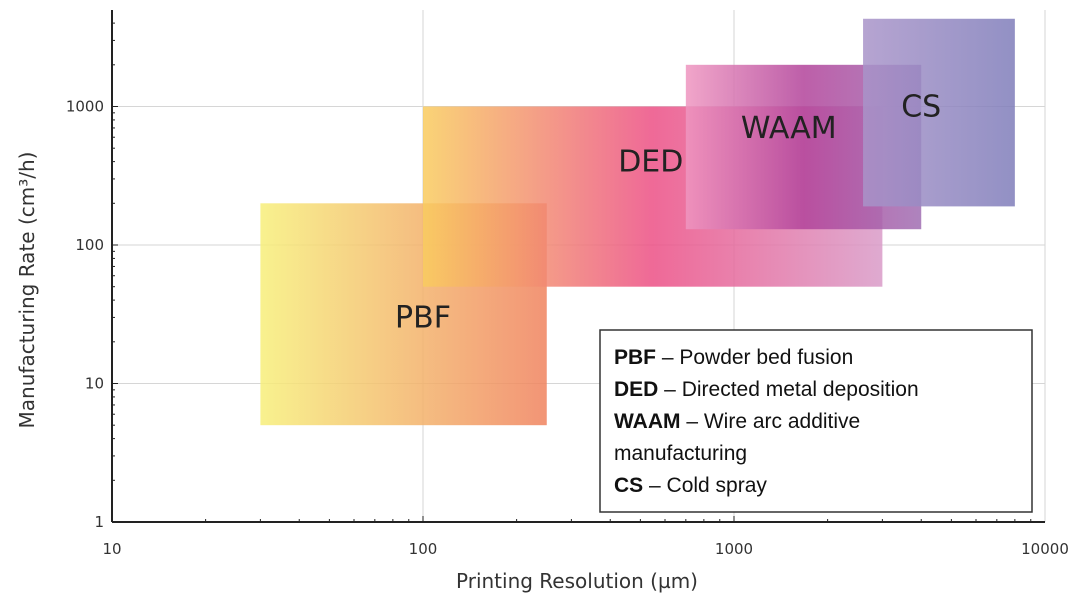 This screenshot has height=603, width=1075. I want to click on legend-entry: PBF – Powder bed fusion, so click(733, 357).